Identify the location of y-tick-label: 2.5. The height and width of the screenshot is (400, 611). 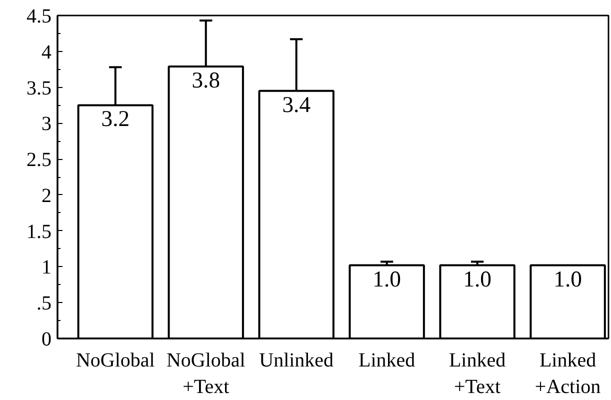
(39, 160).